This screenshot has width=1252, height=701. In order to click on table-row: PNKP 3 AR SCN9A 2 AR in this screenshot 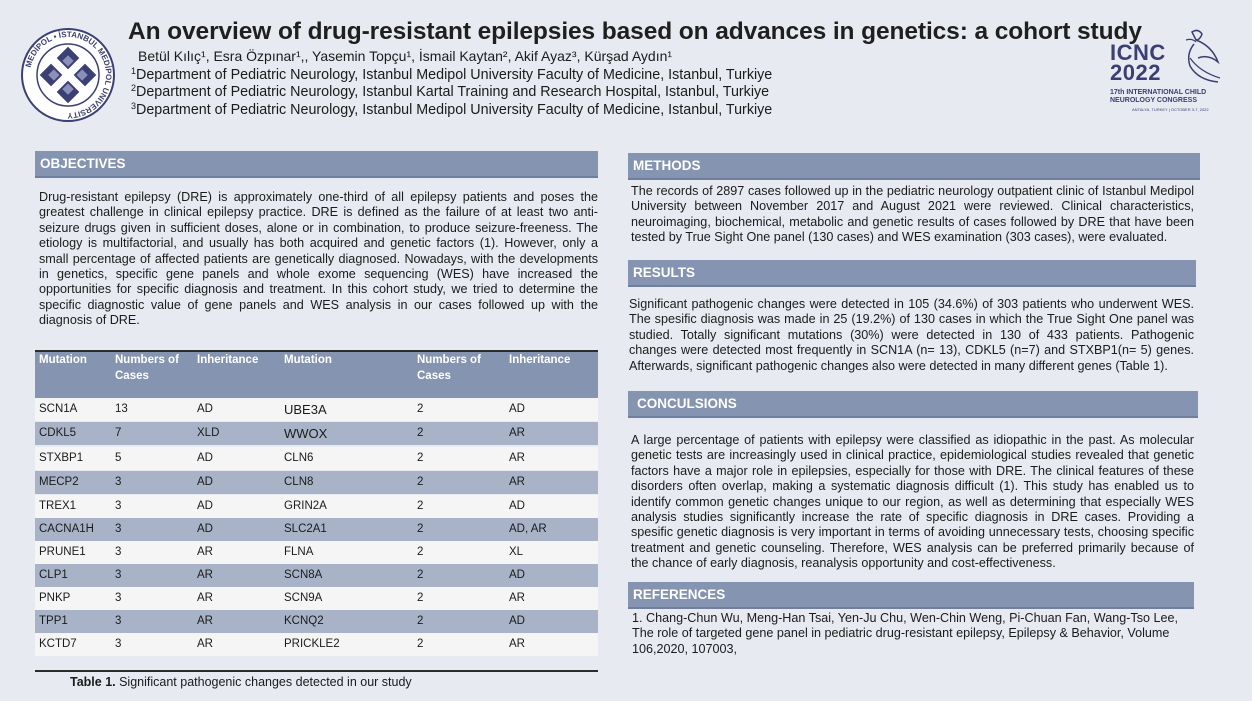, I will do `click(316, 598)`.